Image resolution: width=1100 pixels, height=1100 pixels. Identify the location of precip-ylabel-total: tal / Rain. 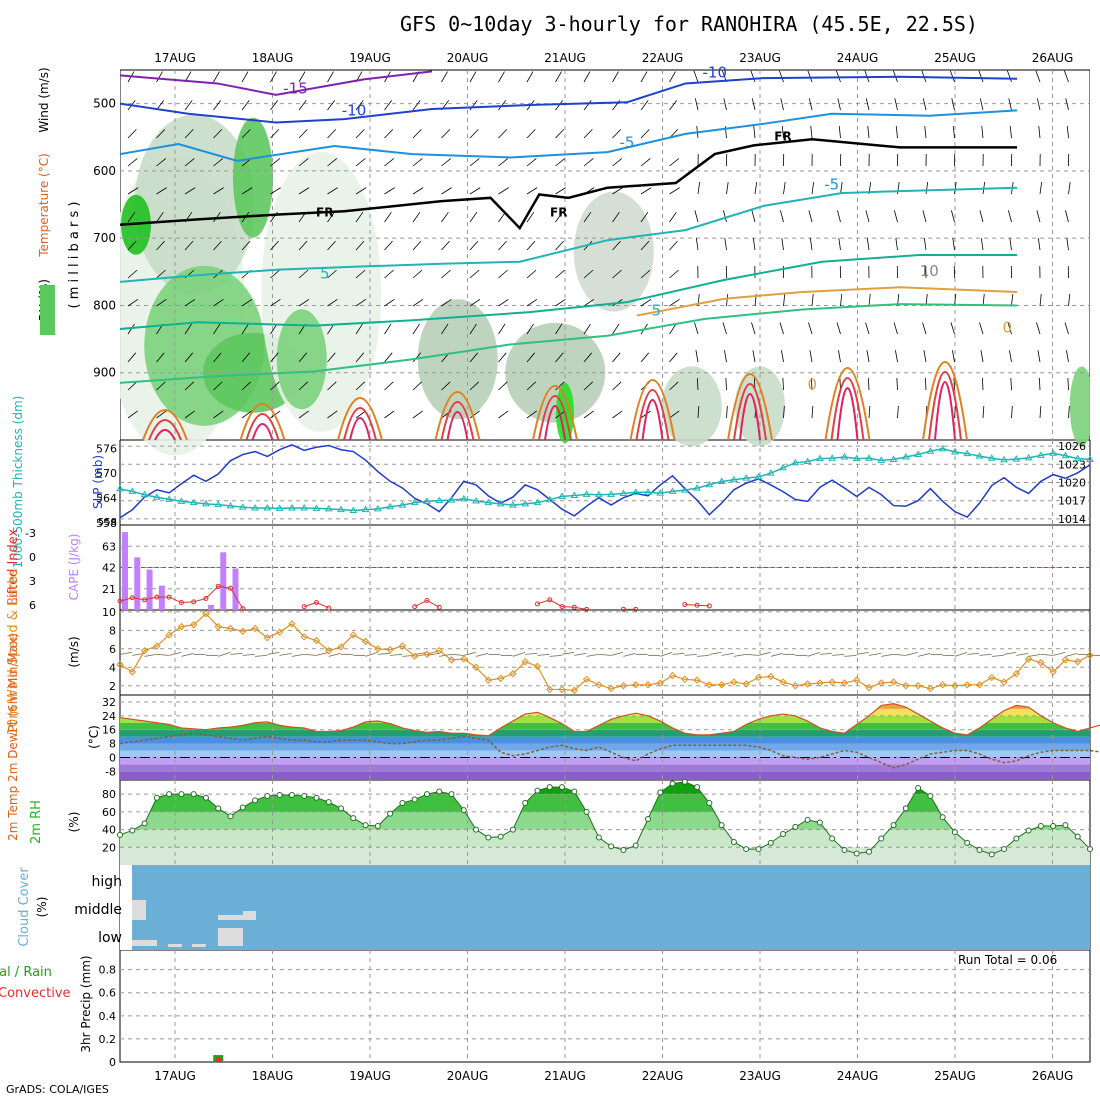
(26, 972).